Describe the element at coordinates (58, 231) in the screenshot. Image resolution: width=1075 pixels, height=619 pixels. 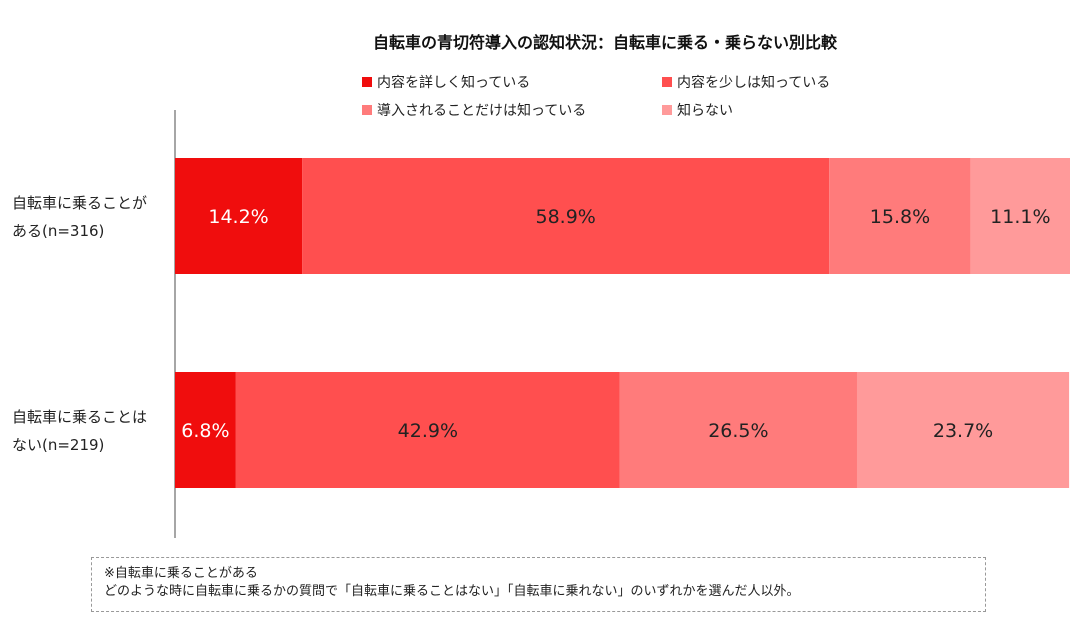
I see `category-label-1-line-2: ある(n=316)` at that location.